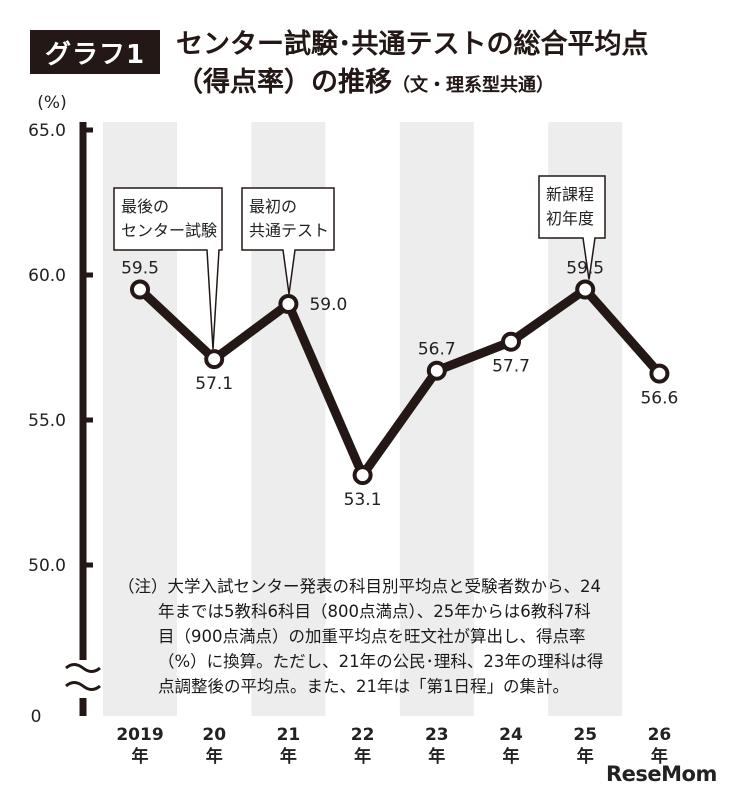 The width and height of the screenshot is (750, 801). Describe the element at coordinates (273, 206) in the screenshot. I see `callout-text: 最初の` at that location.